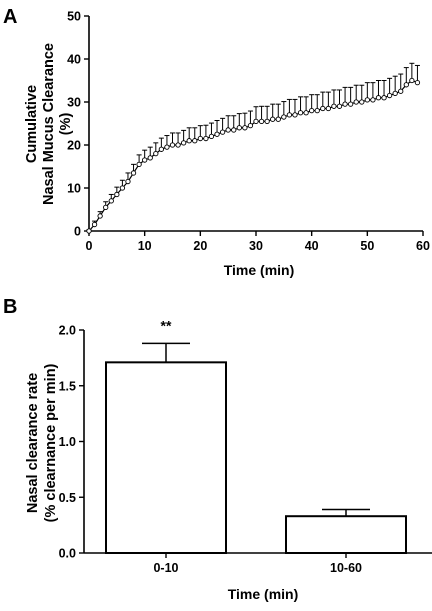 The height and width of the screenshot is (611, 432). I want to click on panel-b-x-tick-label: 0-10, so click(165, 568).